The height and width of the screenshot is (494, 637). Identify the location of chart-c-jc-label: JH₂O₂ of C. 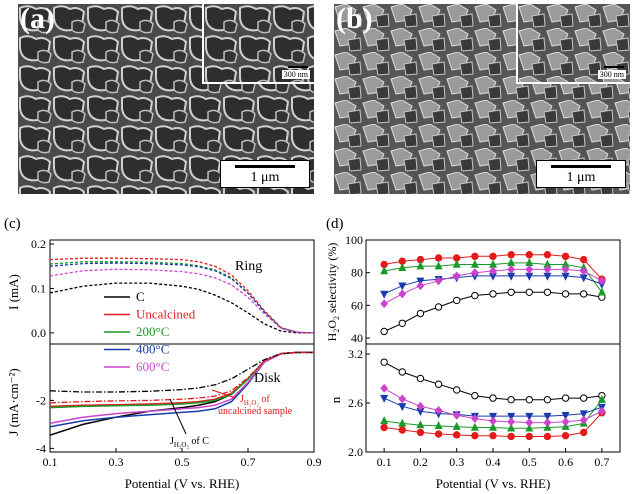
(189, 442).